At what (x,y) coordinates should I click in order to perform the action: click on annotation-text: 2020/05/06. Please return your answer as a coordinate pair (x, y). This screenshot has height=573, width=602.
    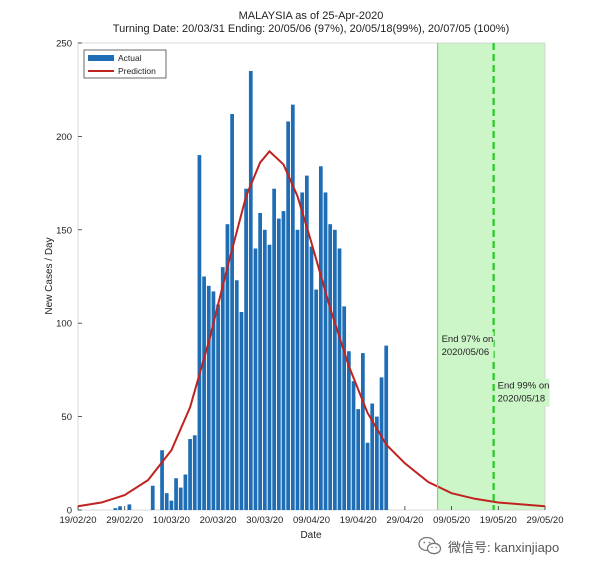
    Looking at the image, I should click on (466, 352).